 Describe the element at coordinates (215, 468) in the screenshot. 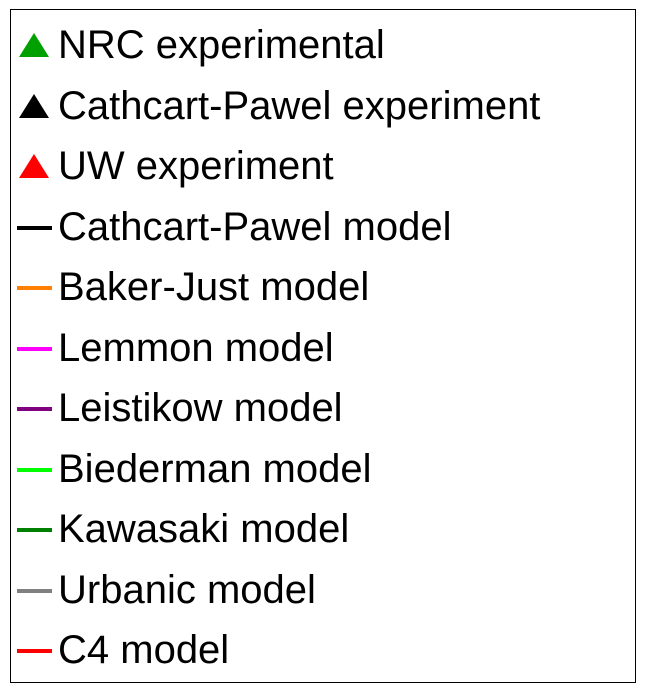

I see `legend-label: Biederman model` at that location.